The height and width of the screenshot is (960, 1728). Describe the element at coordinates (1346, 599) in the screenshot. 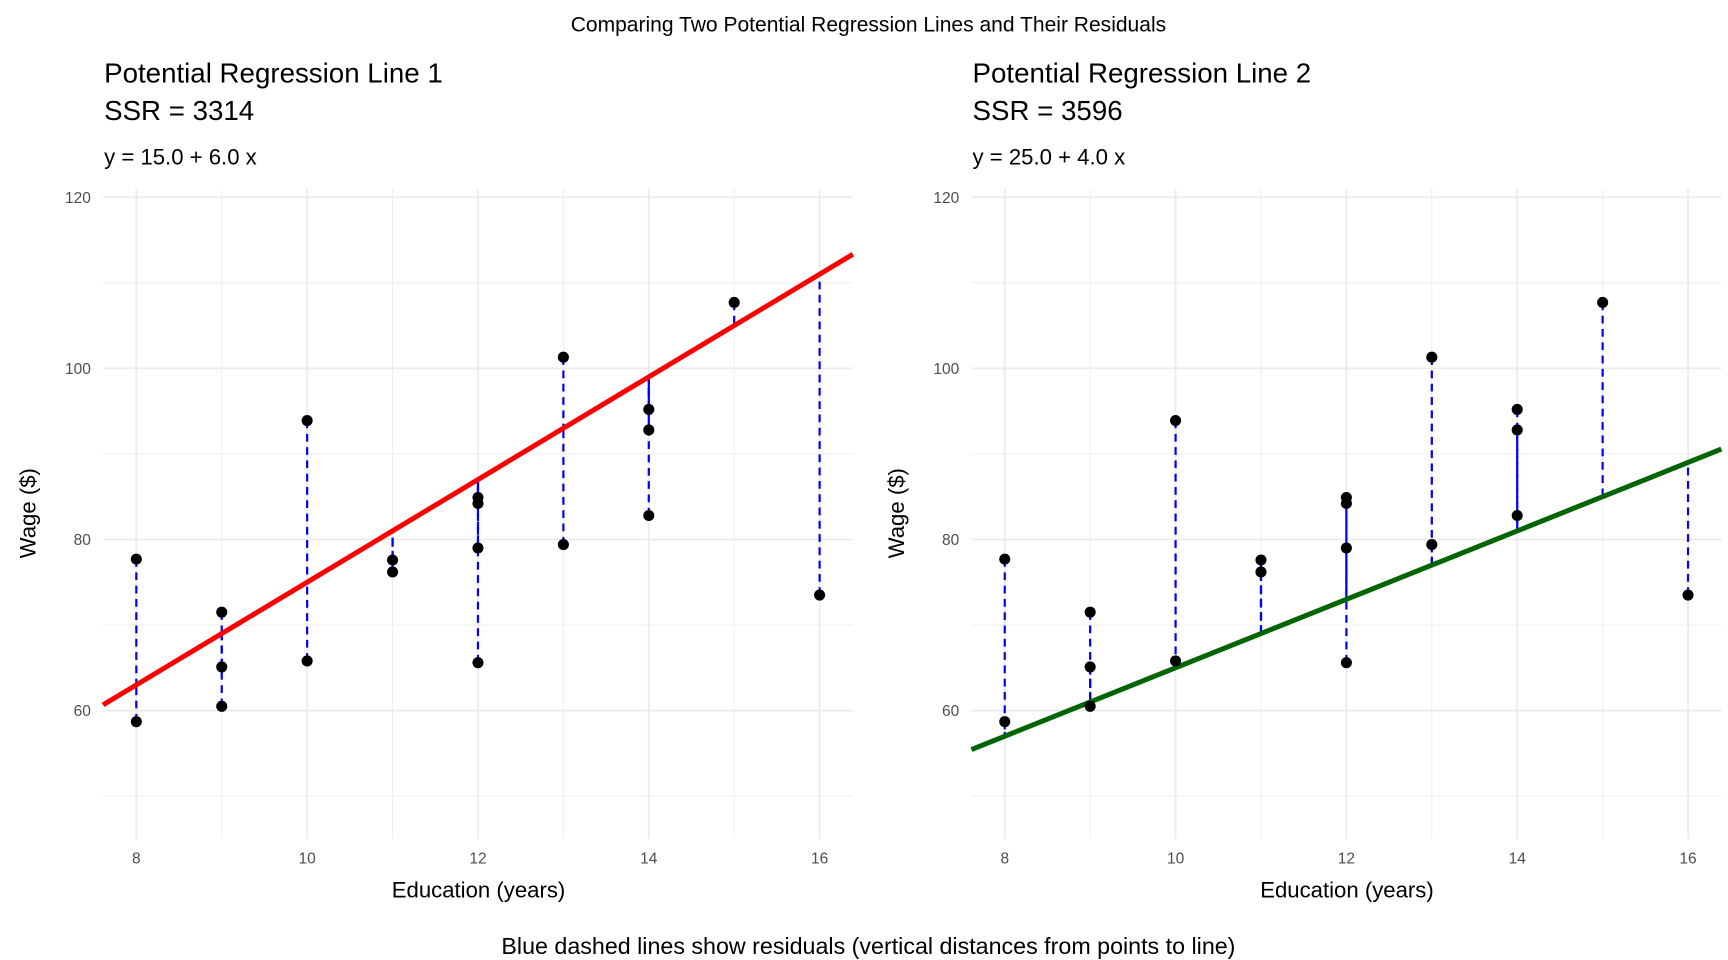

I see `regression-line` at that location.